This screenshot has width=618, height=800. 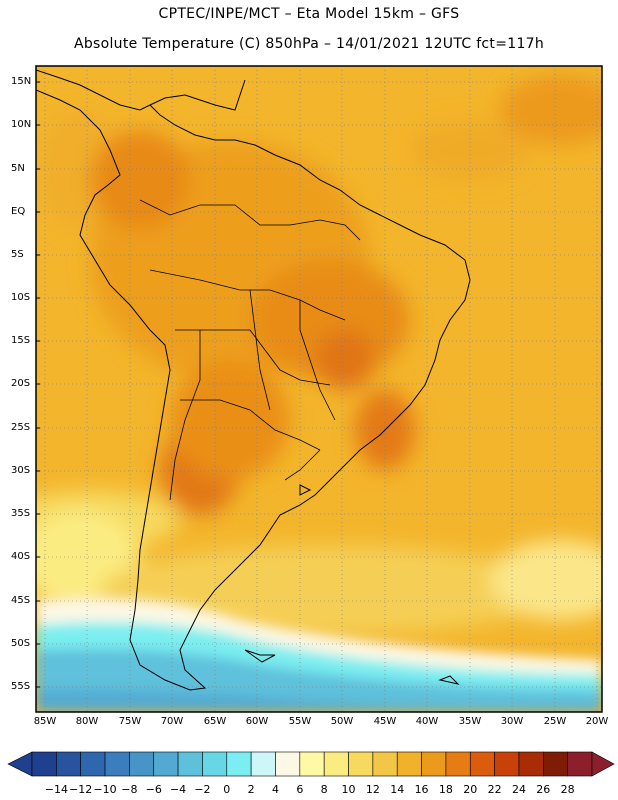 What do you see at coordinates (21, 383) in the screenshot?
I see `lat-label-20s: 20S` at bounding box center [21, 383].